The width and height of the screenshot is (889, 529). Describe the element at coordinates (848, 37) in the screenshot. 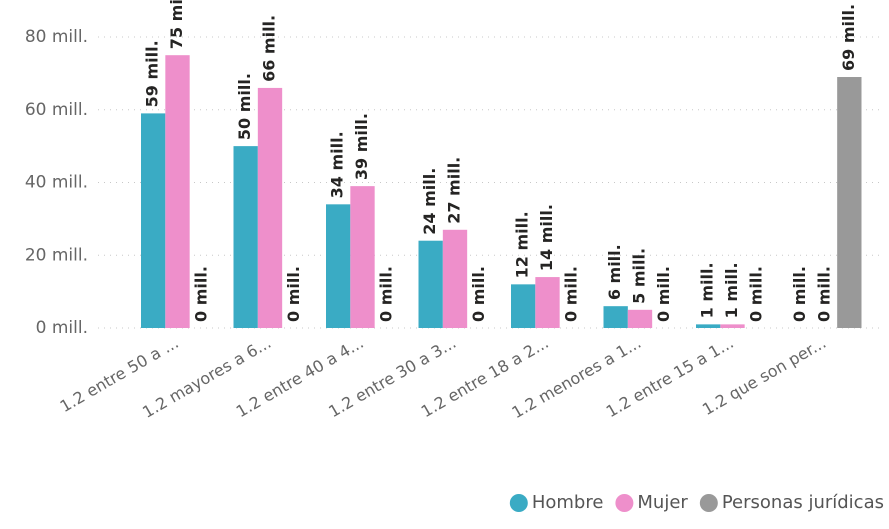

I see `value-label: 69 mill.` at that location.